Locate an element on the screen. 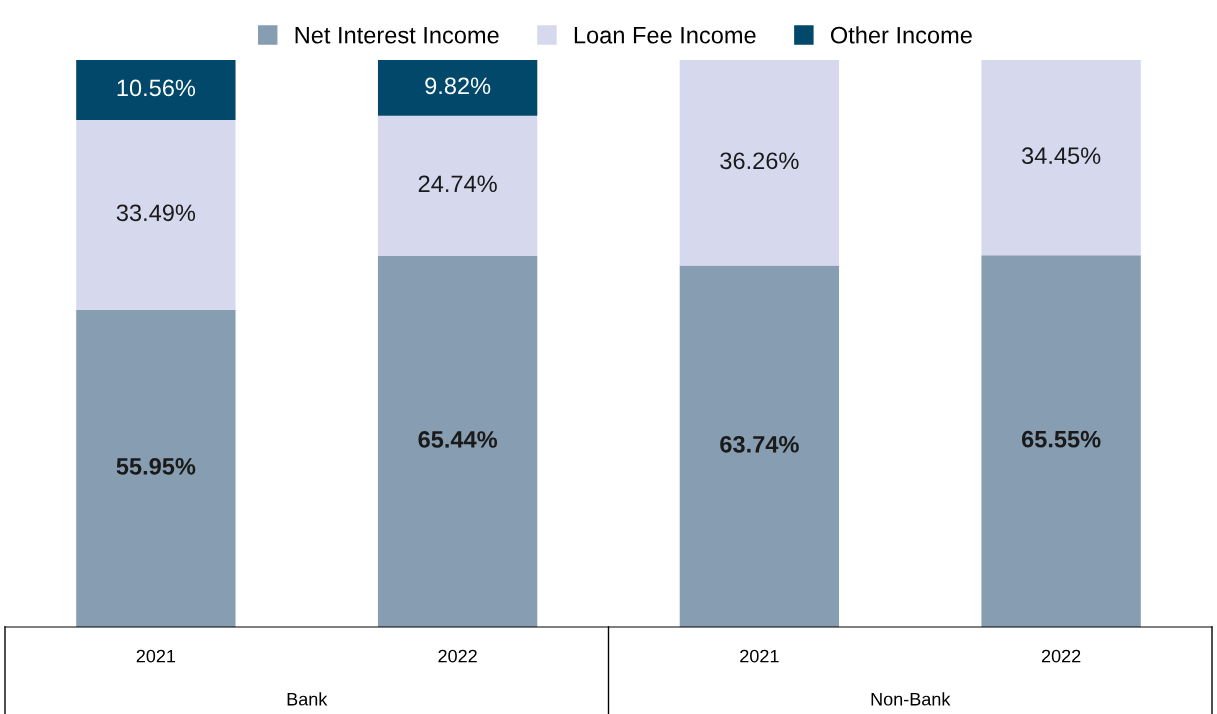 The image size is (1217, 714). data-label: 10.56% is located at coordinates (156, 88).